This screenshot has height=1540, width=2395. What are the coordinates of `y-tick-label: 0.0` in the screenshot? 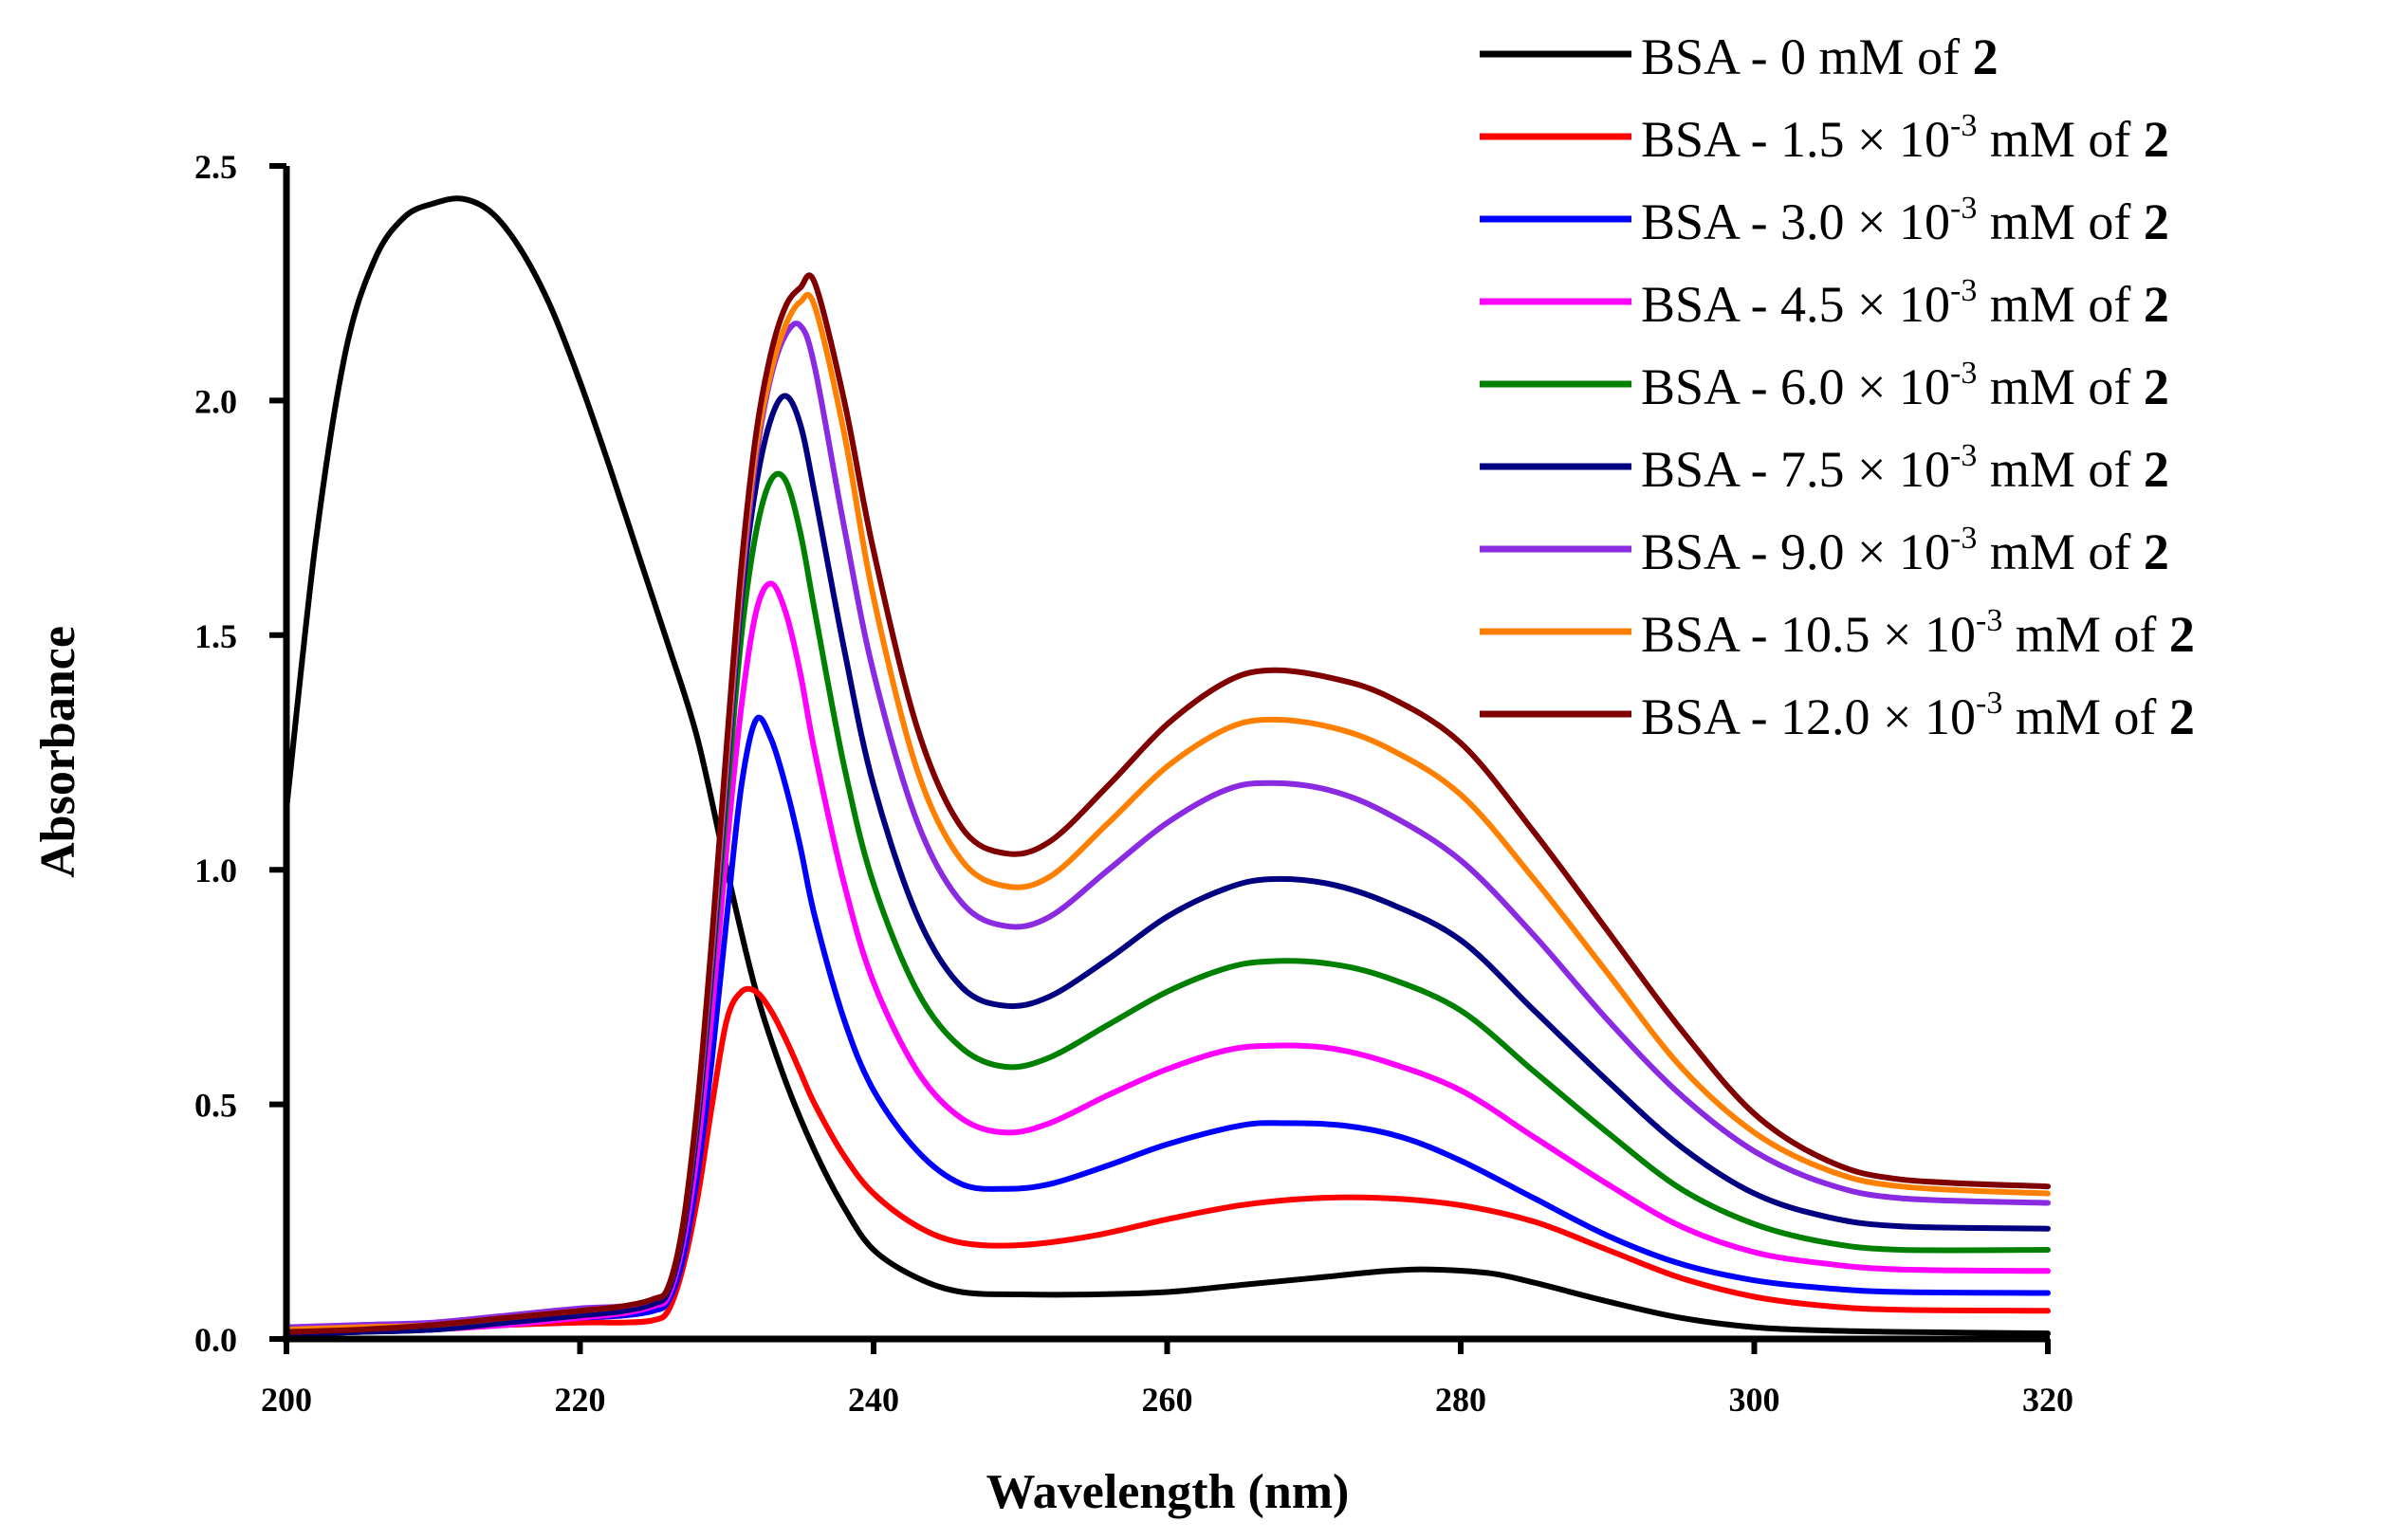 It's located at (215, 1340).